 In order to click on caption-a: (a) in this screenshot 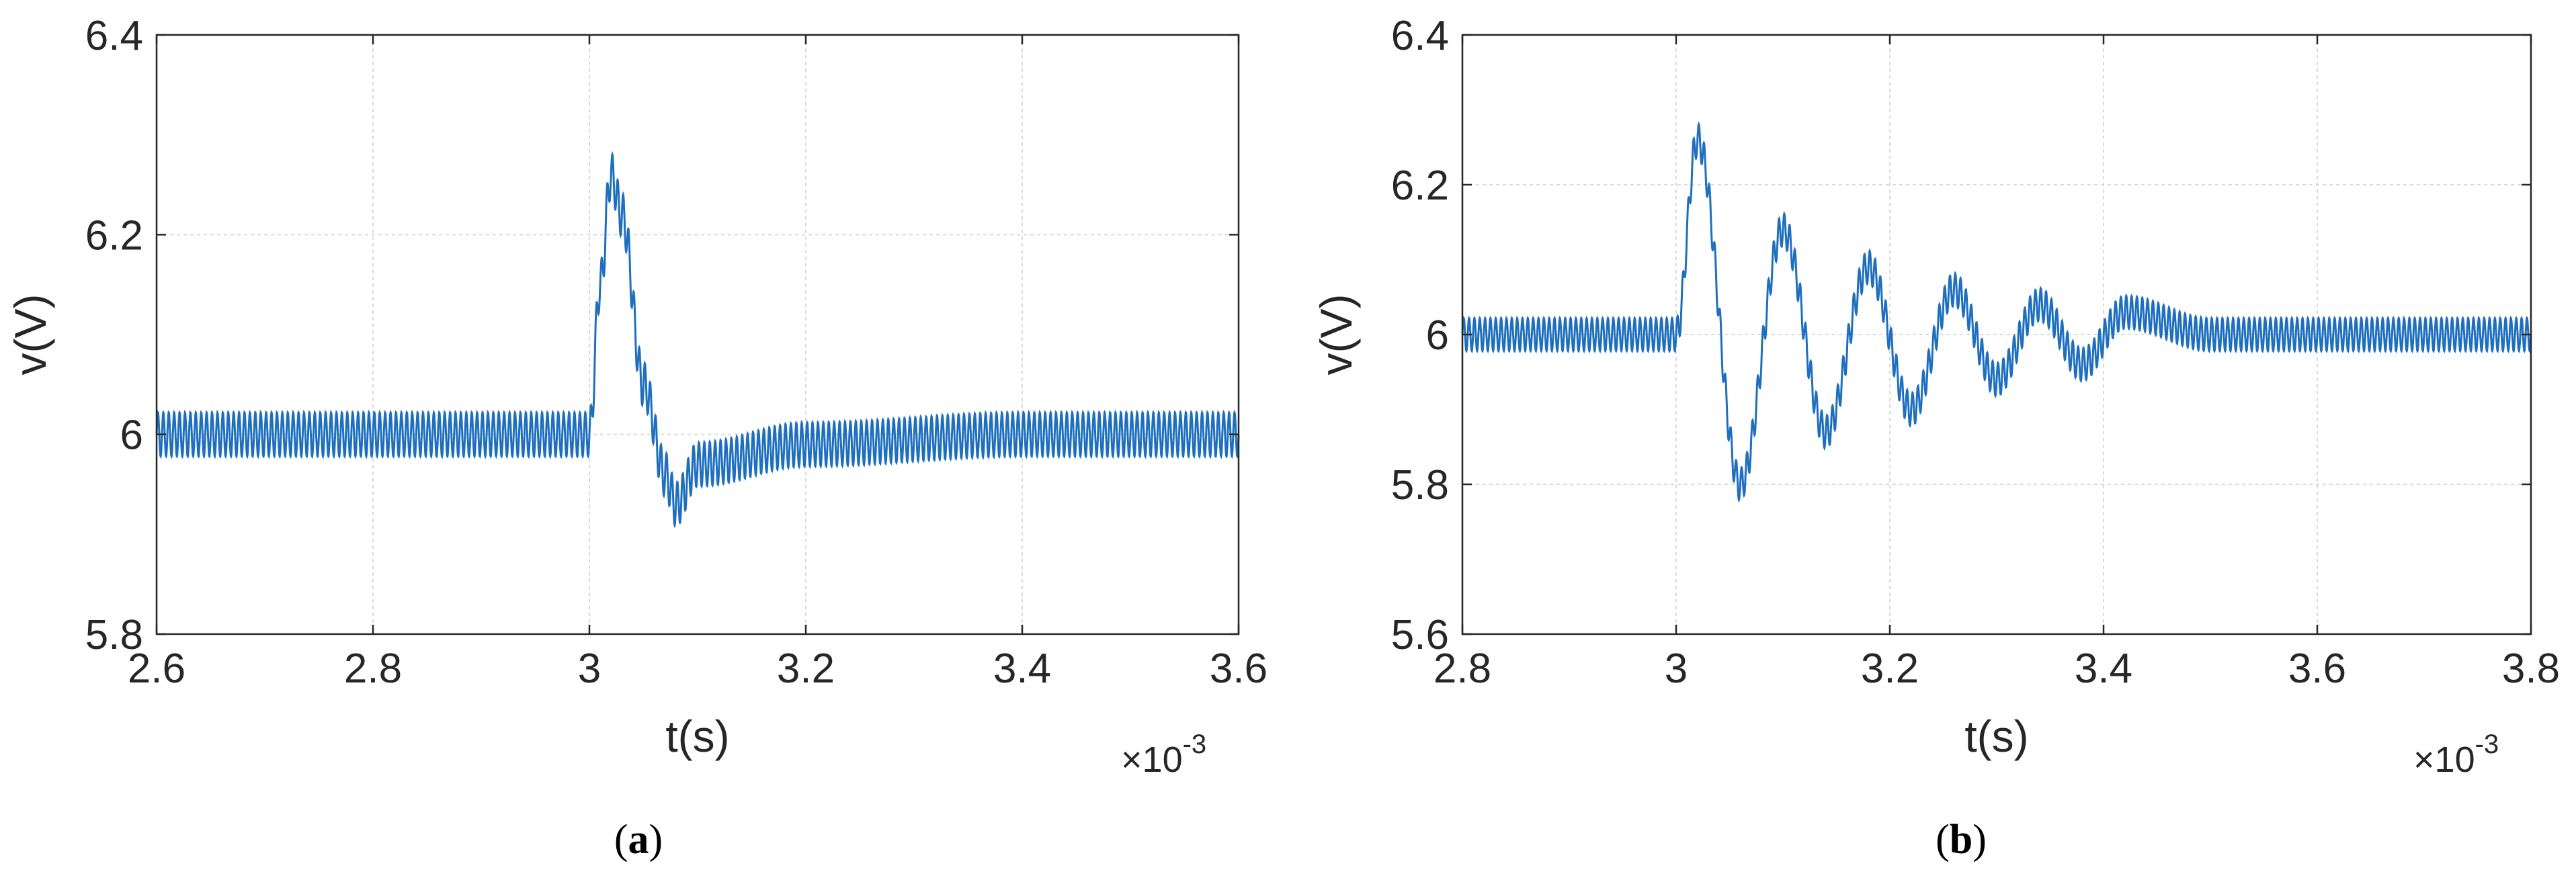, I will do `click(638, 840)`.